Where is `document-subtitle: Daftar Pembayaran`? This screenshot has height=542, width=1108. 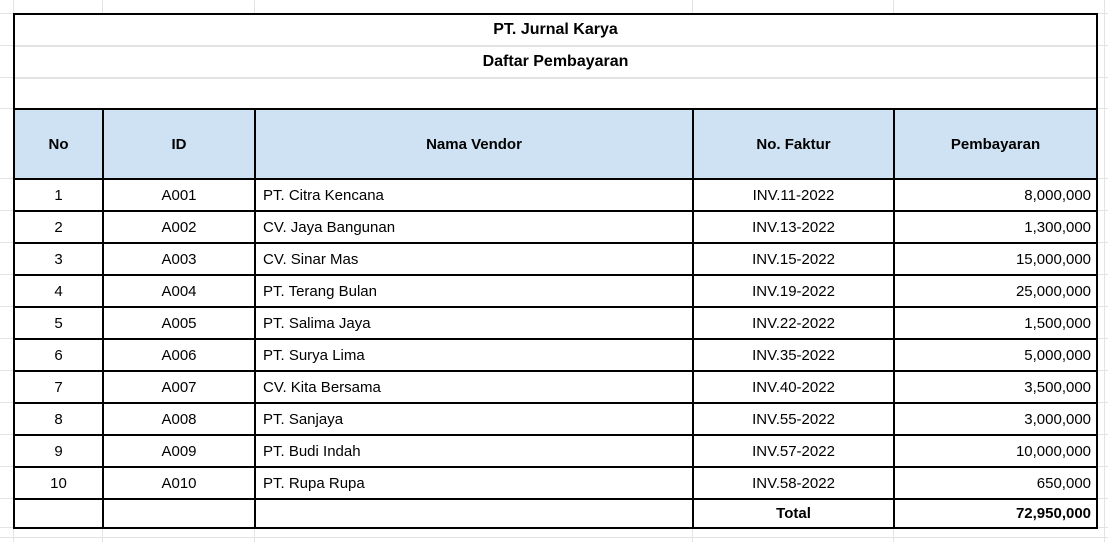 document-subtitle: Daftar Pembayaran is located at coordinates (556, 62).